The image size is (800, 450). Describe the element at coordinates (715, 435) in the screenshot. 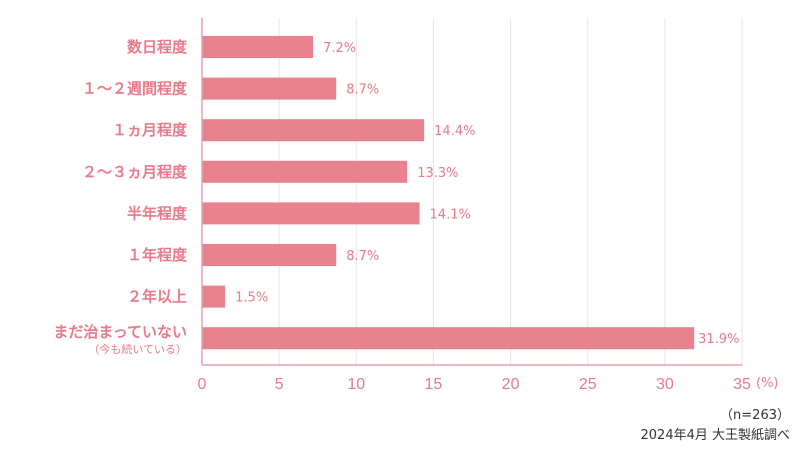

I see `source-note: 2024年4月 大王製紙調べ` at that location.